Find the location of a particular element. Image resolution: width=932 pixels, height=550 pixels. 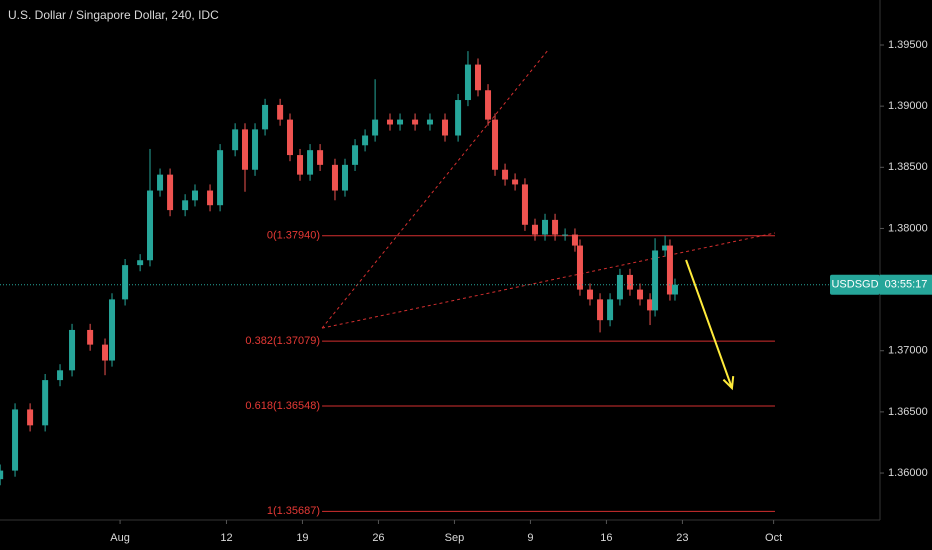

countdown: 03:55:17 is located at coordinates (906, 285).